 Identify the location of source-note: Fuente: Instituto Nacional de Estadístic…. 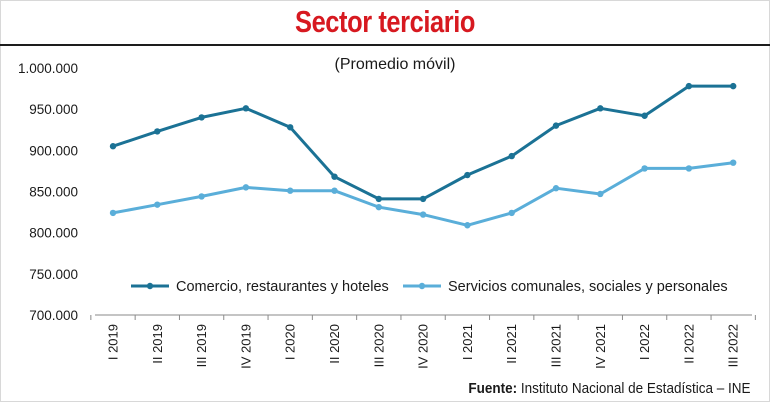
(609, 388).